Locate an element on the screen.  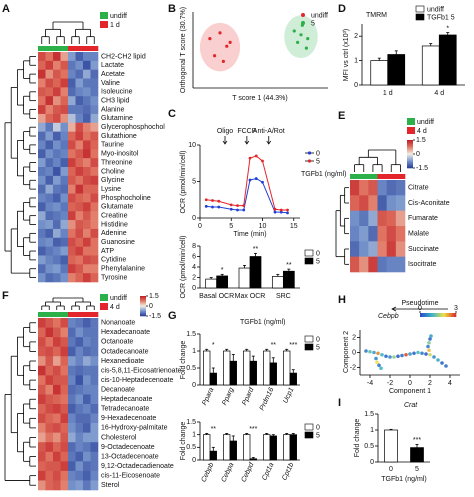
chart-title: TMRM is located at coordinates (376, 15).